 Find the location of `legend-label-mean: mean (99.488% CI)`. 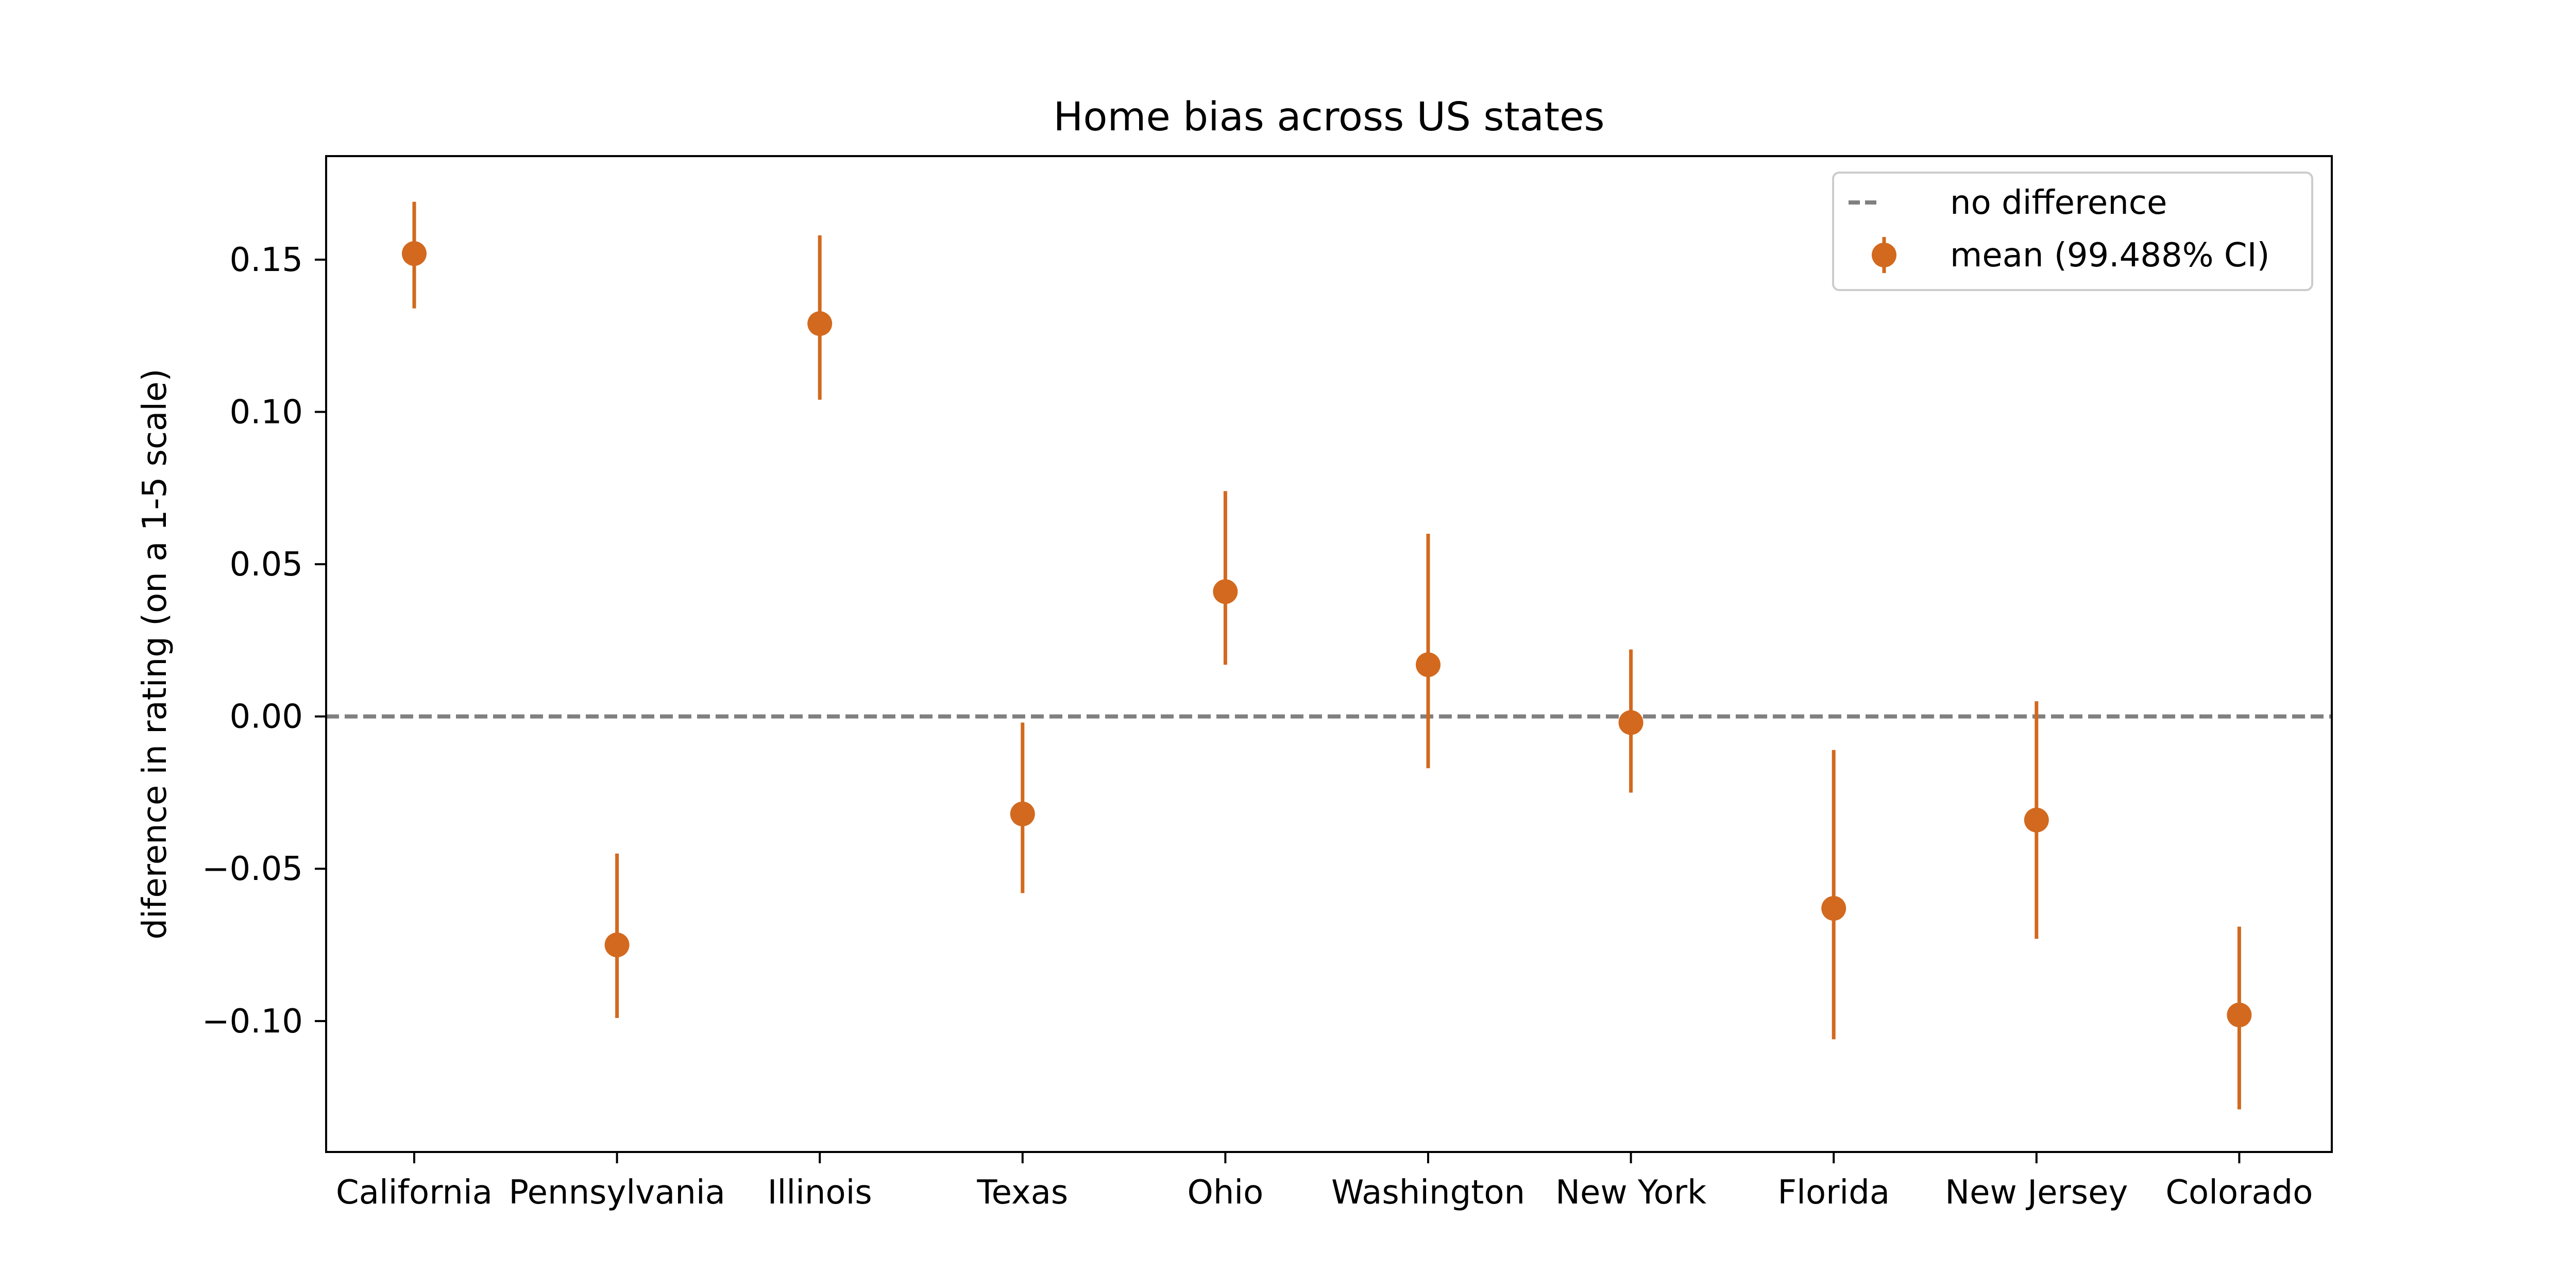

legend-label-mean: mean (99.488% CI) is located at coordinates (2109, 255).